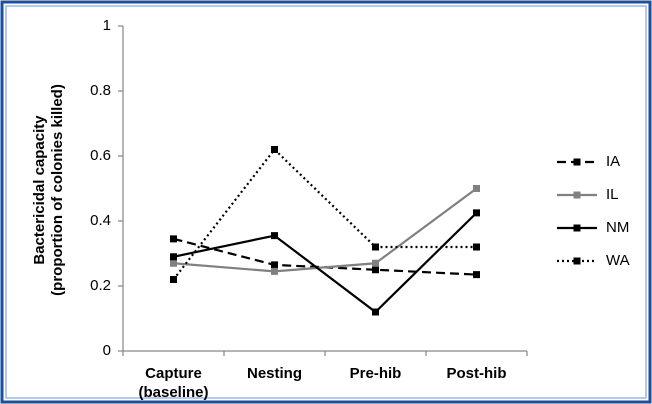  Describe the element at coordinates (39, 190) in the screenshot. I see `y-axis-label: Bactericidal capacity` at that location.